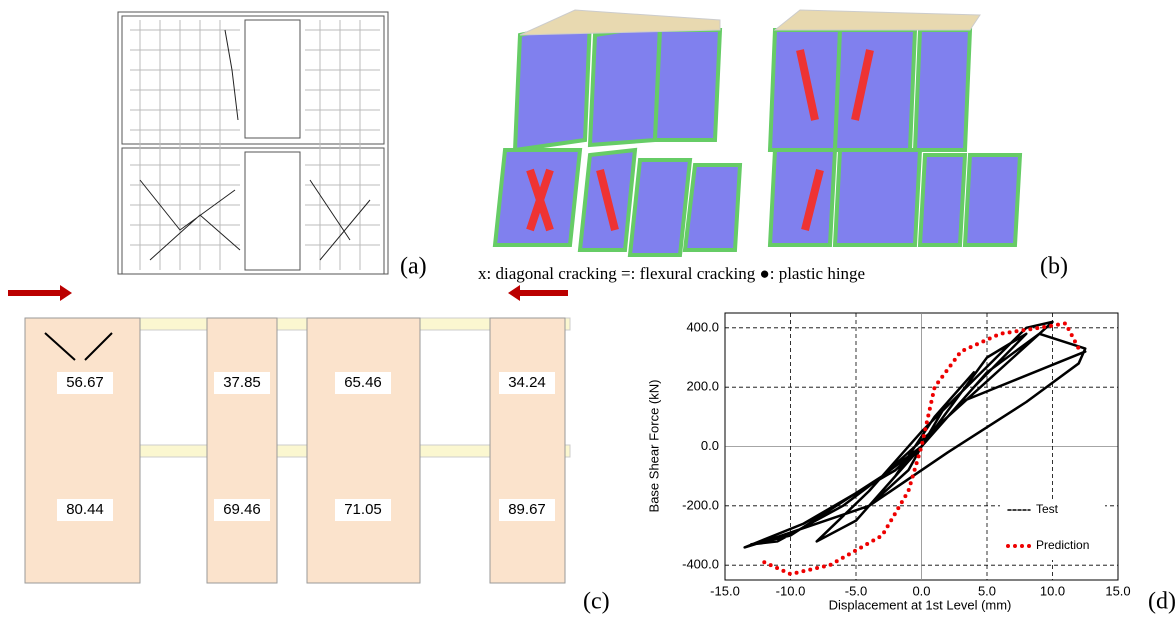  I want to click on x-tick-label: 10.0, so click(1052, 590).